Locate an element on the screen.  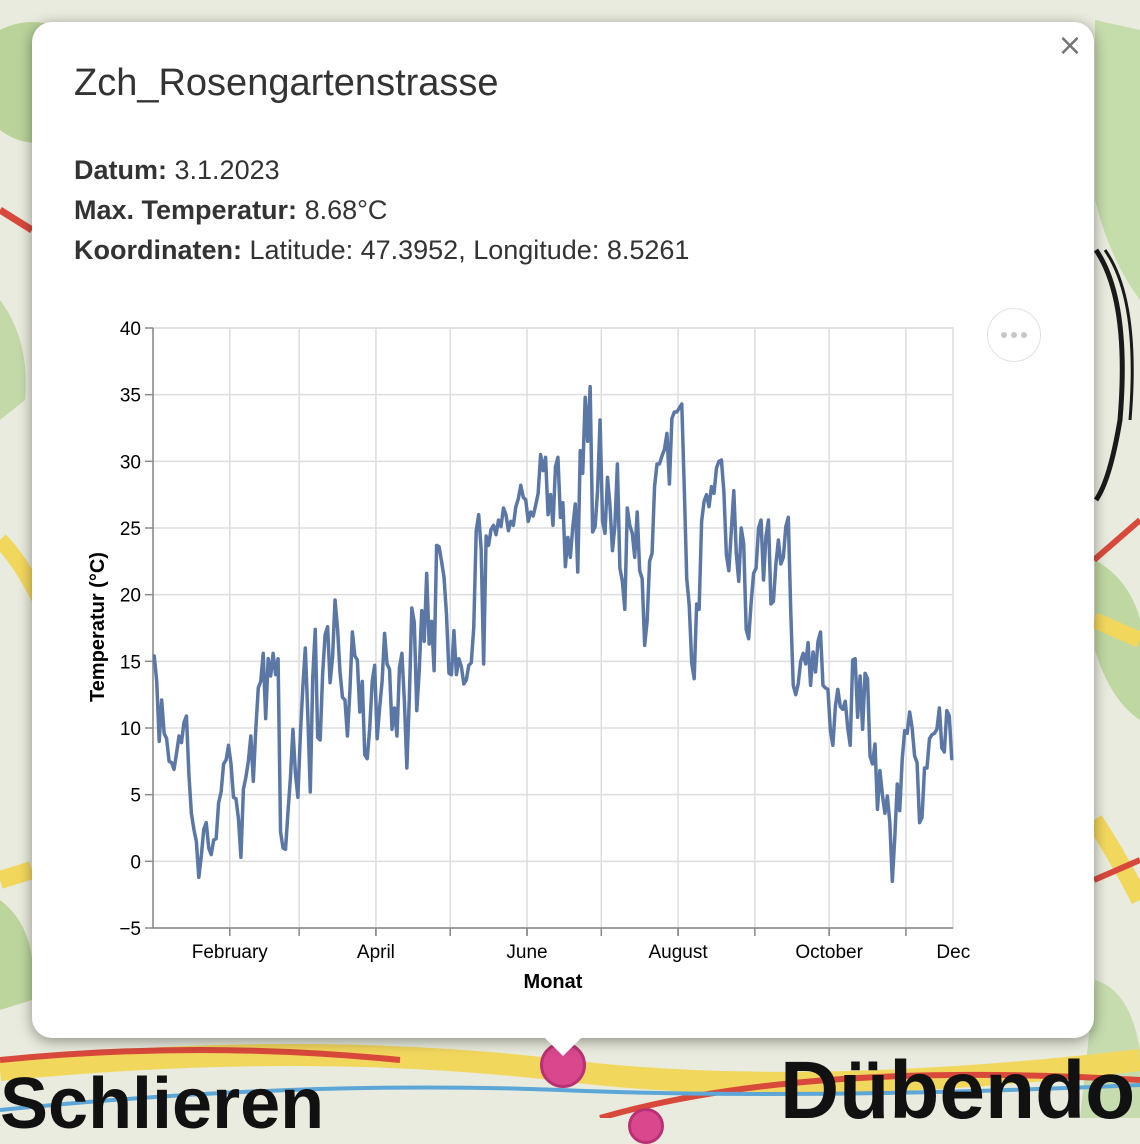
coordinates-value: Latitude: 47.3952, Longitude: 8.5261 is located at coordinates (469, 250).